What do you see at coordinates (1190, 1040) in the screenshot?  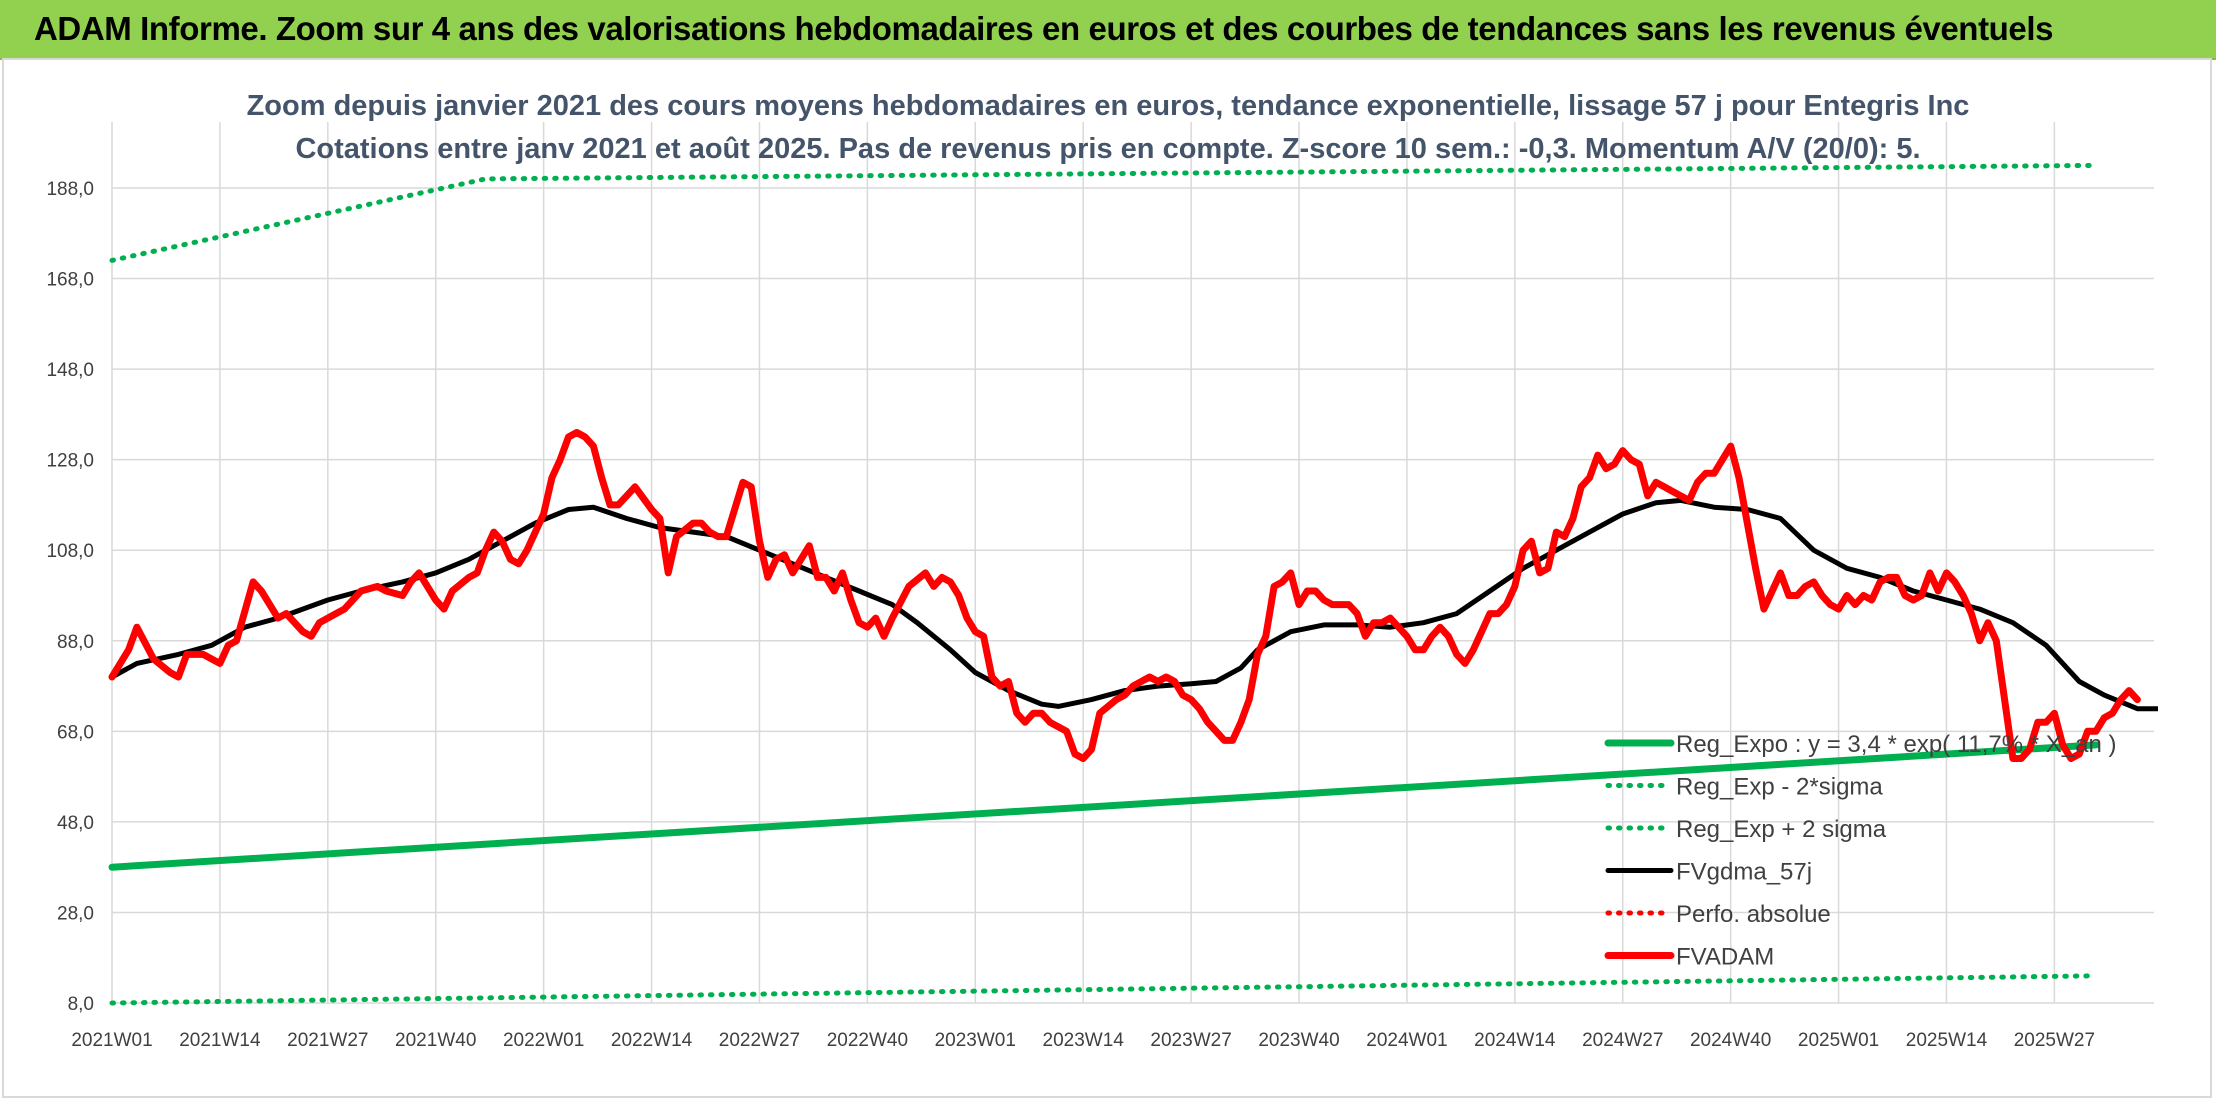 I see `x-tick-label: 2023W27` at bounding box center [1190, 1040].